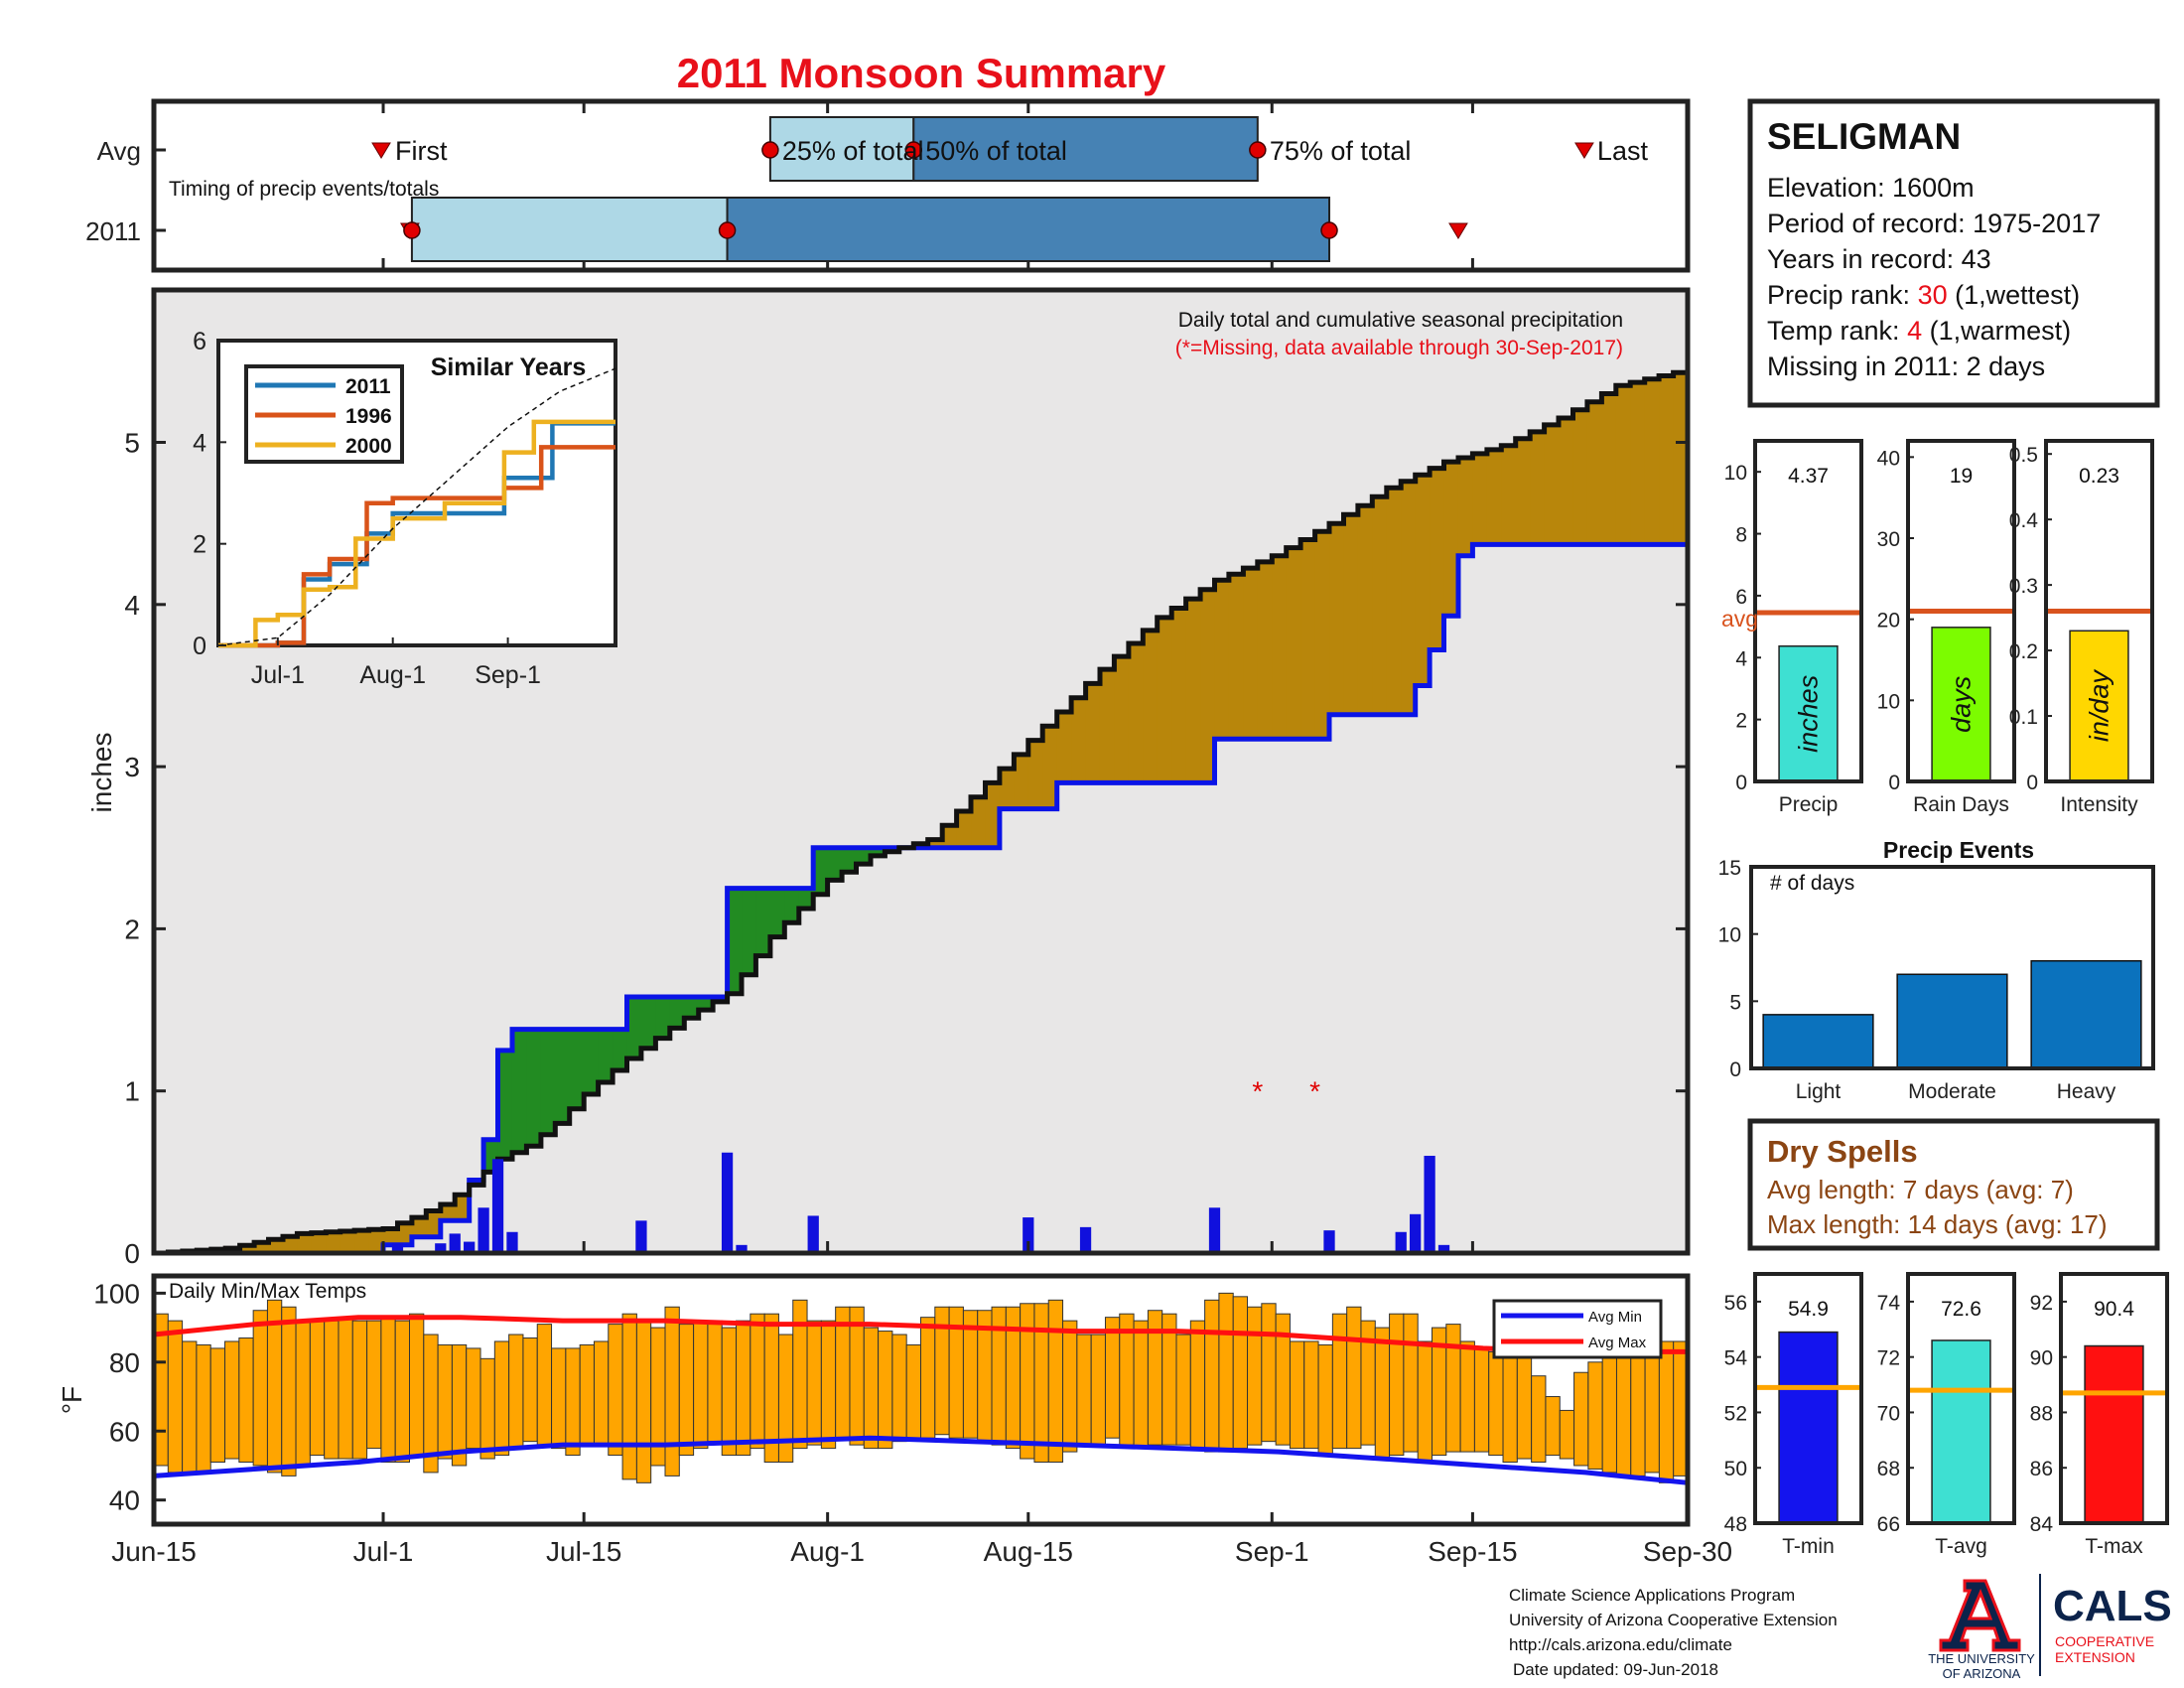 This screenshot has height=1688, width=2184. I want to click on stat-y-tick-label: 10, so click(1888, 701).